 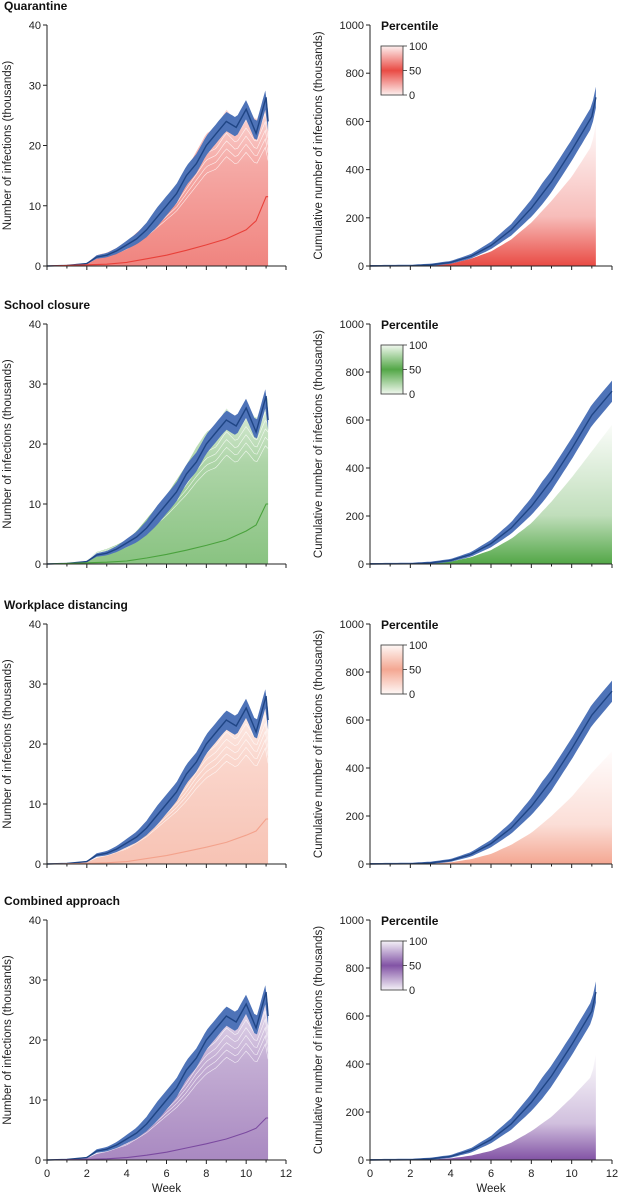 I want to click on legend-tick-label: 50, so click(x=415, y=671).